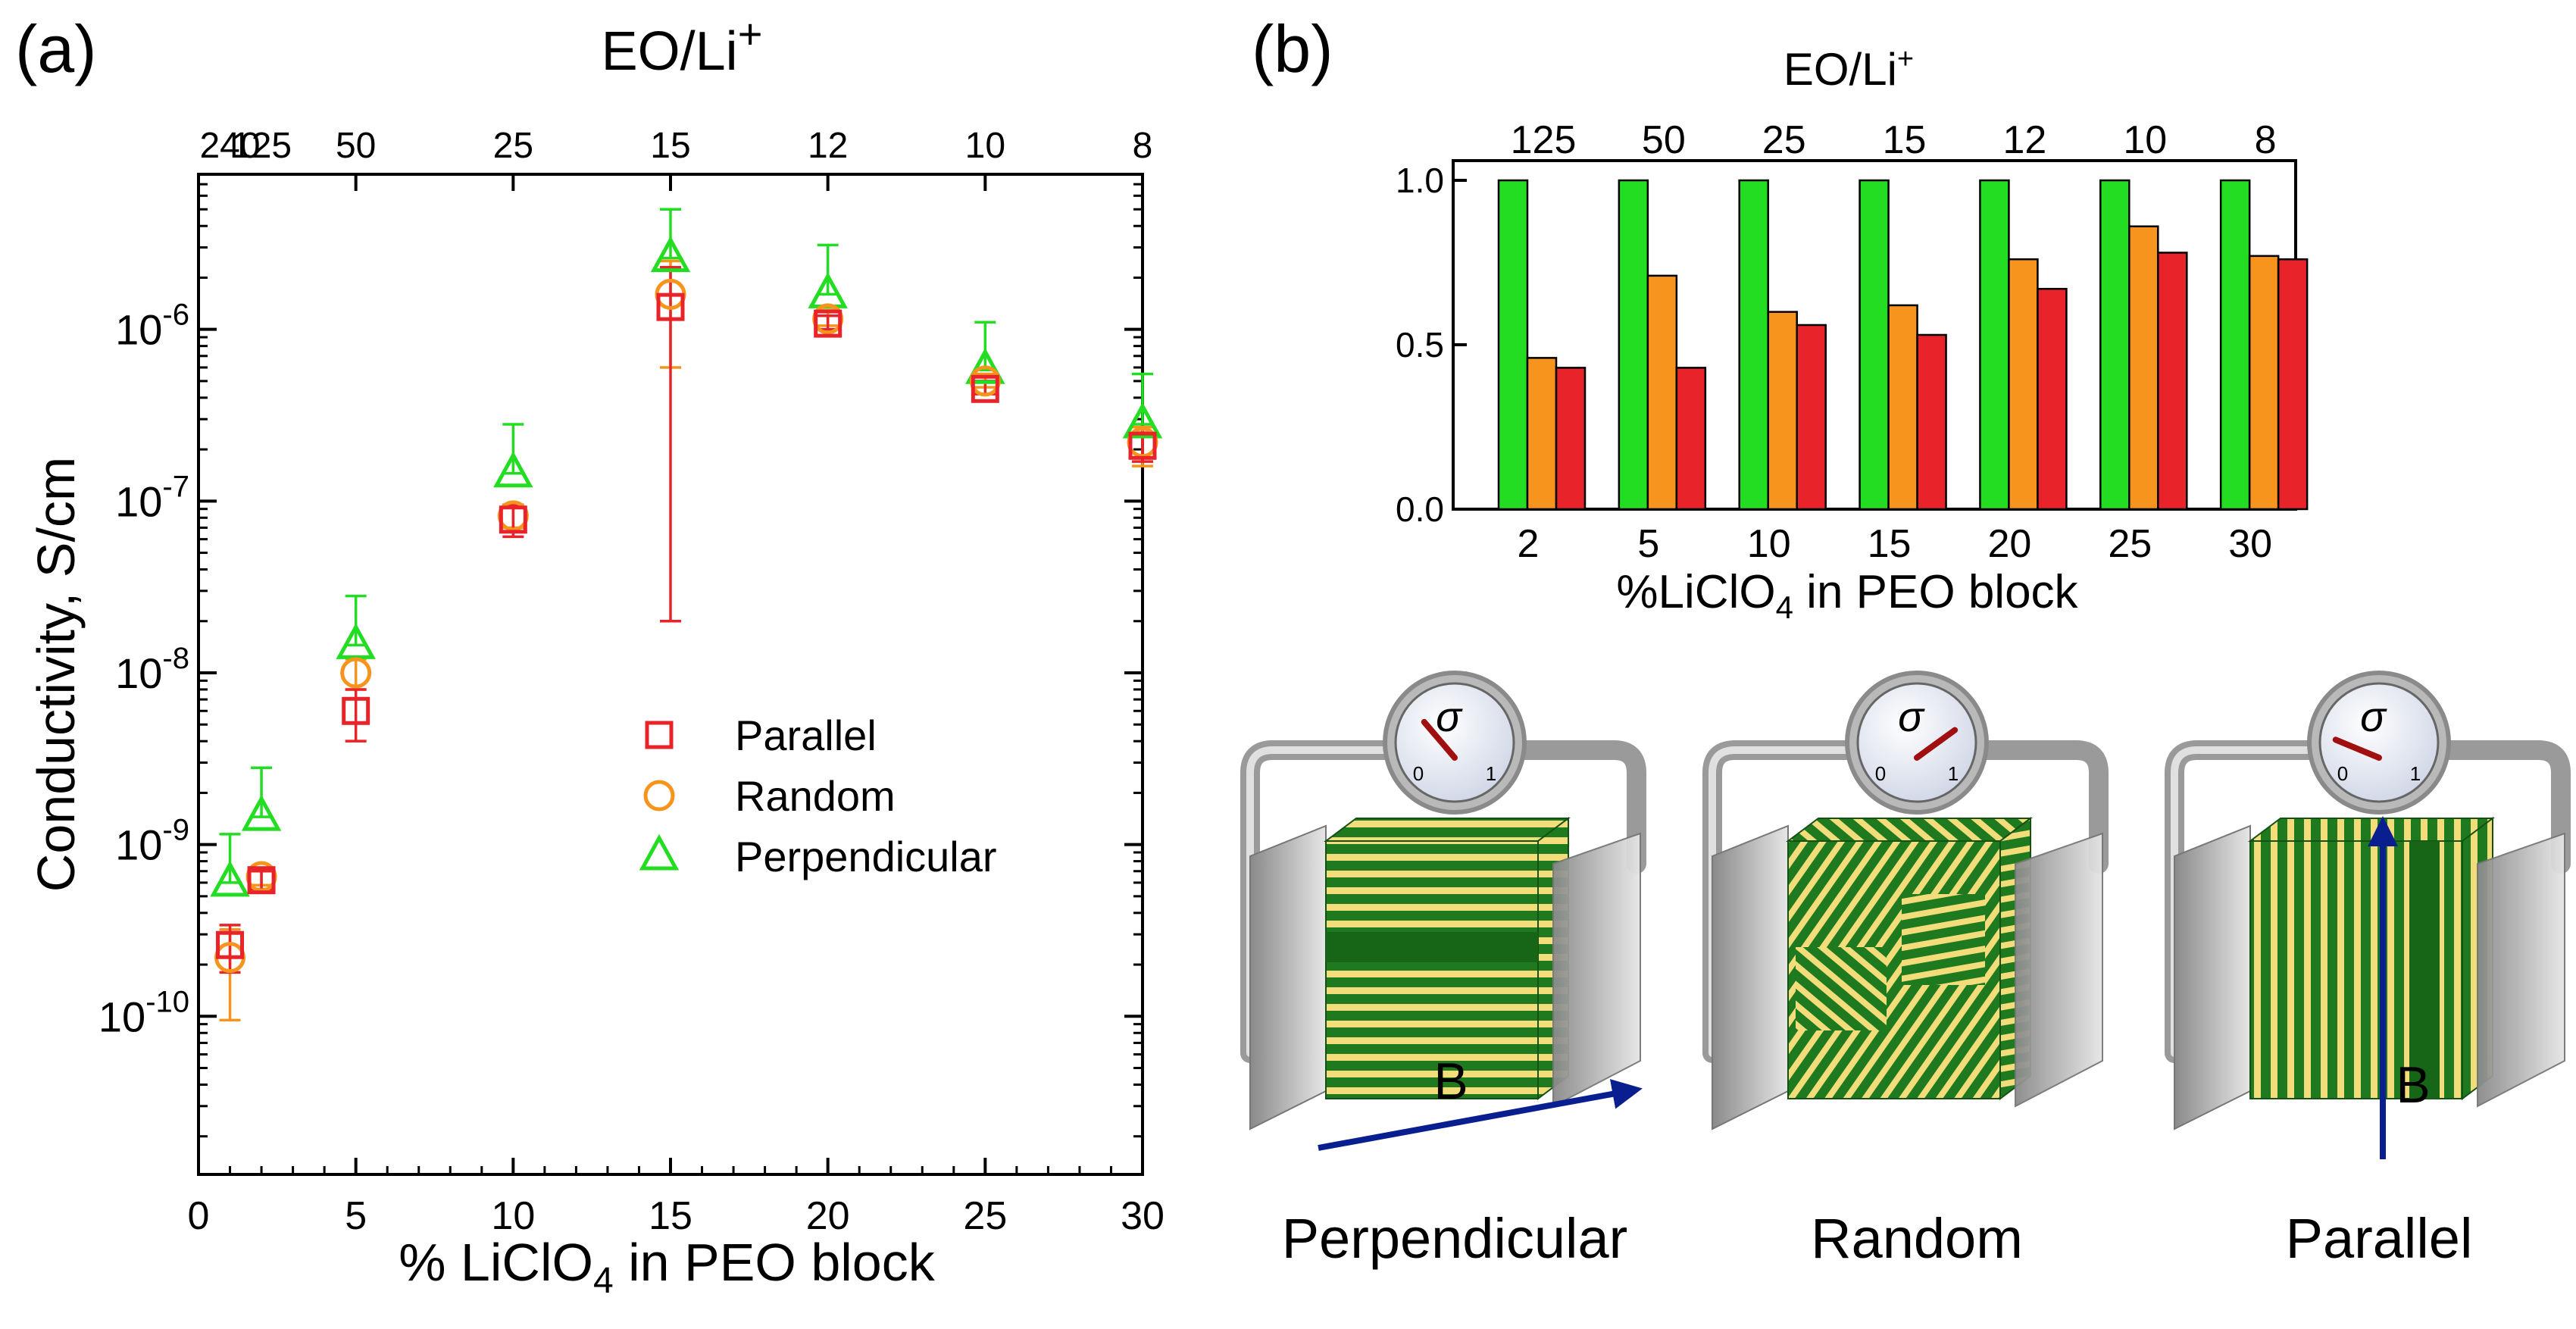 This screenshot has height=1329, width=2576. What do you see at coordinates (143, 1012) in the screenshot?
I see `y-tick-label: 10⁻¹⁰` at bounding box center [143, 1012].